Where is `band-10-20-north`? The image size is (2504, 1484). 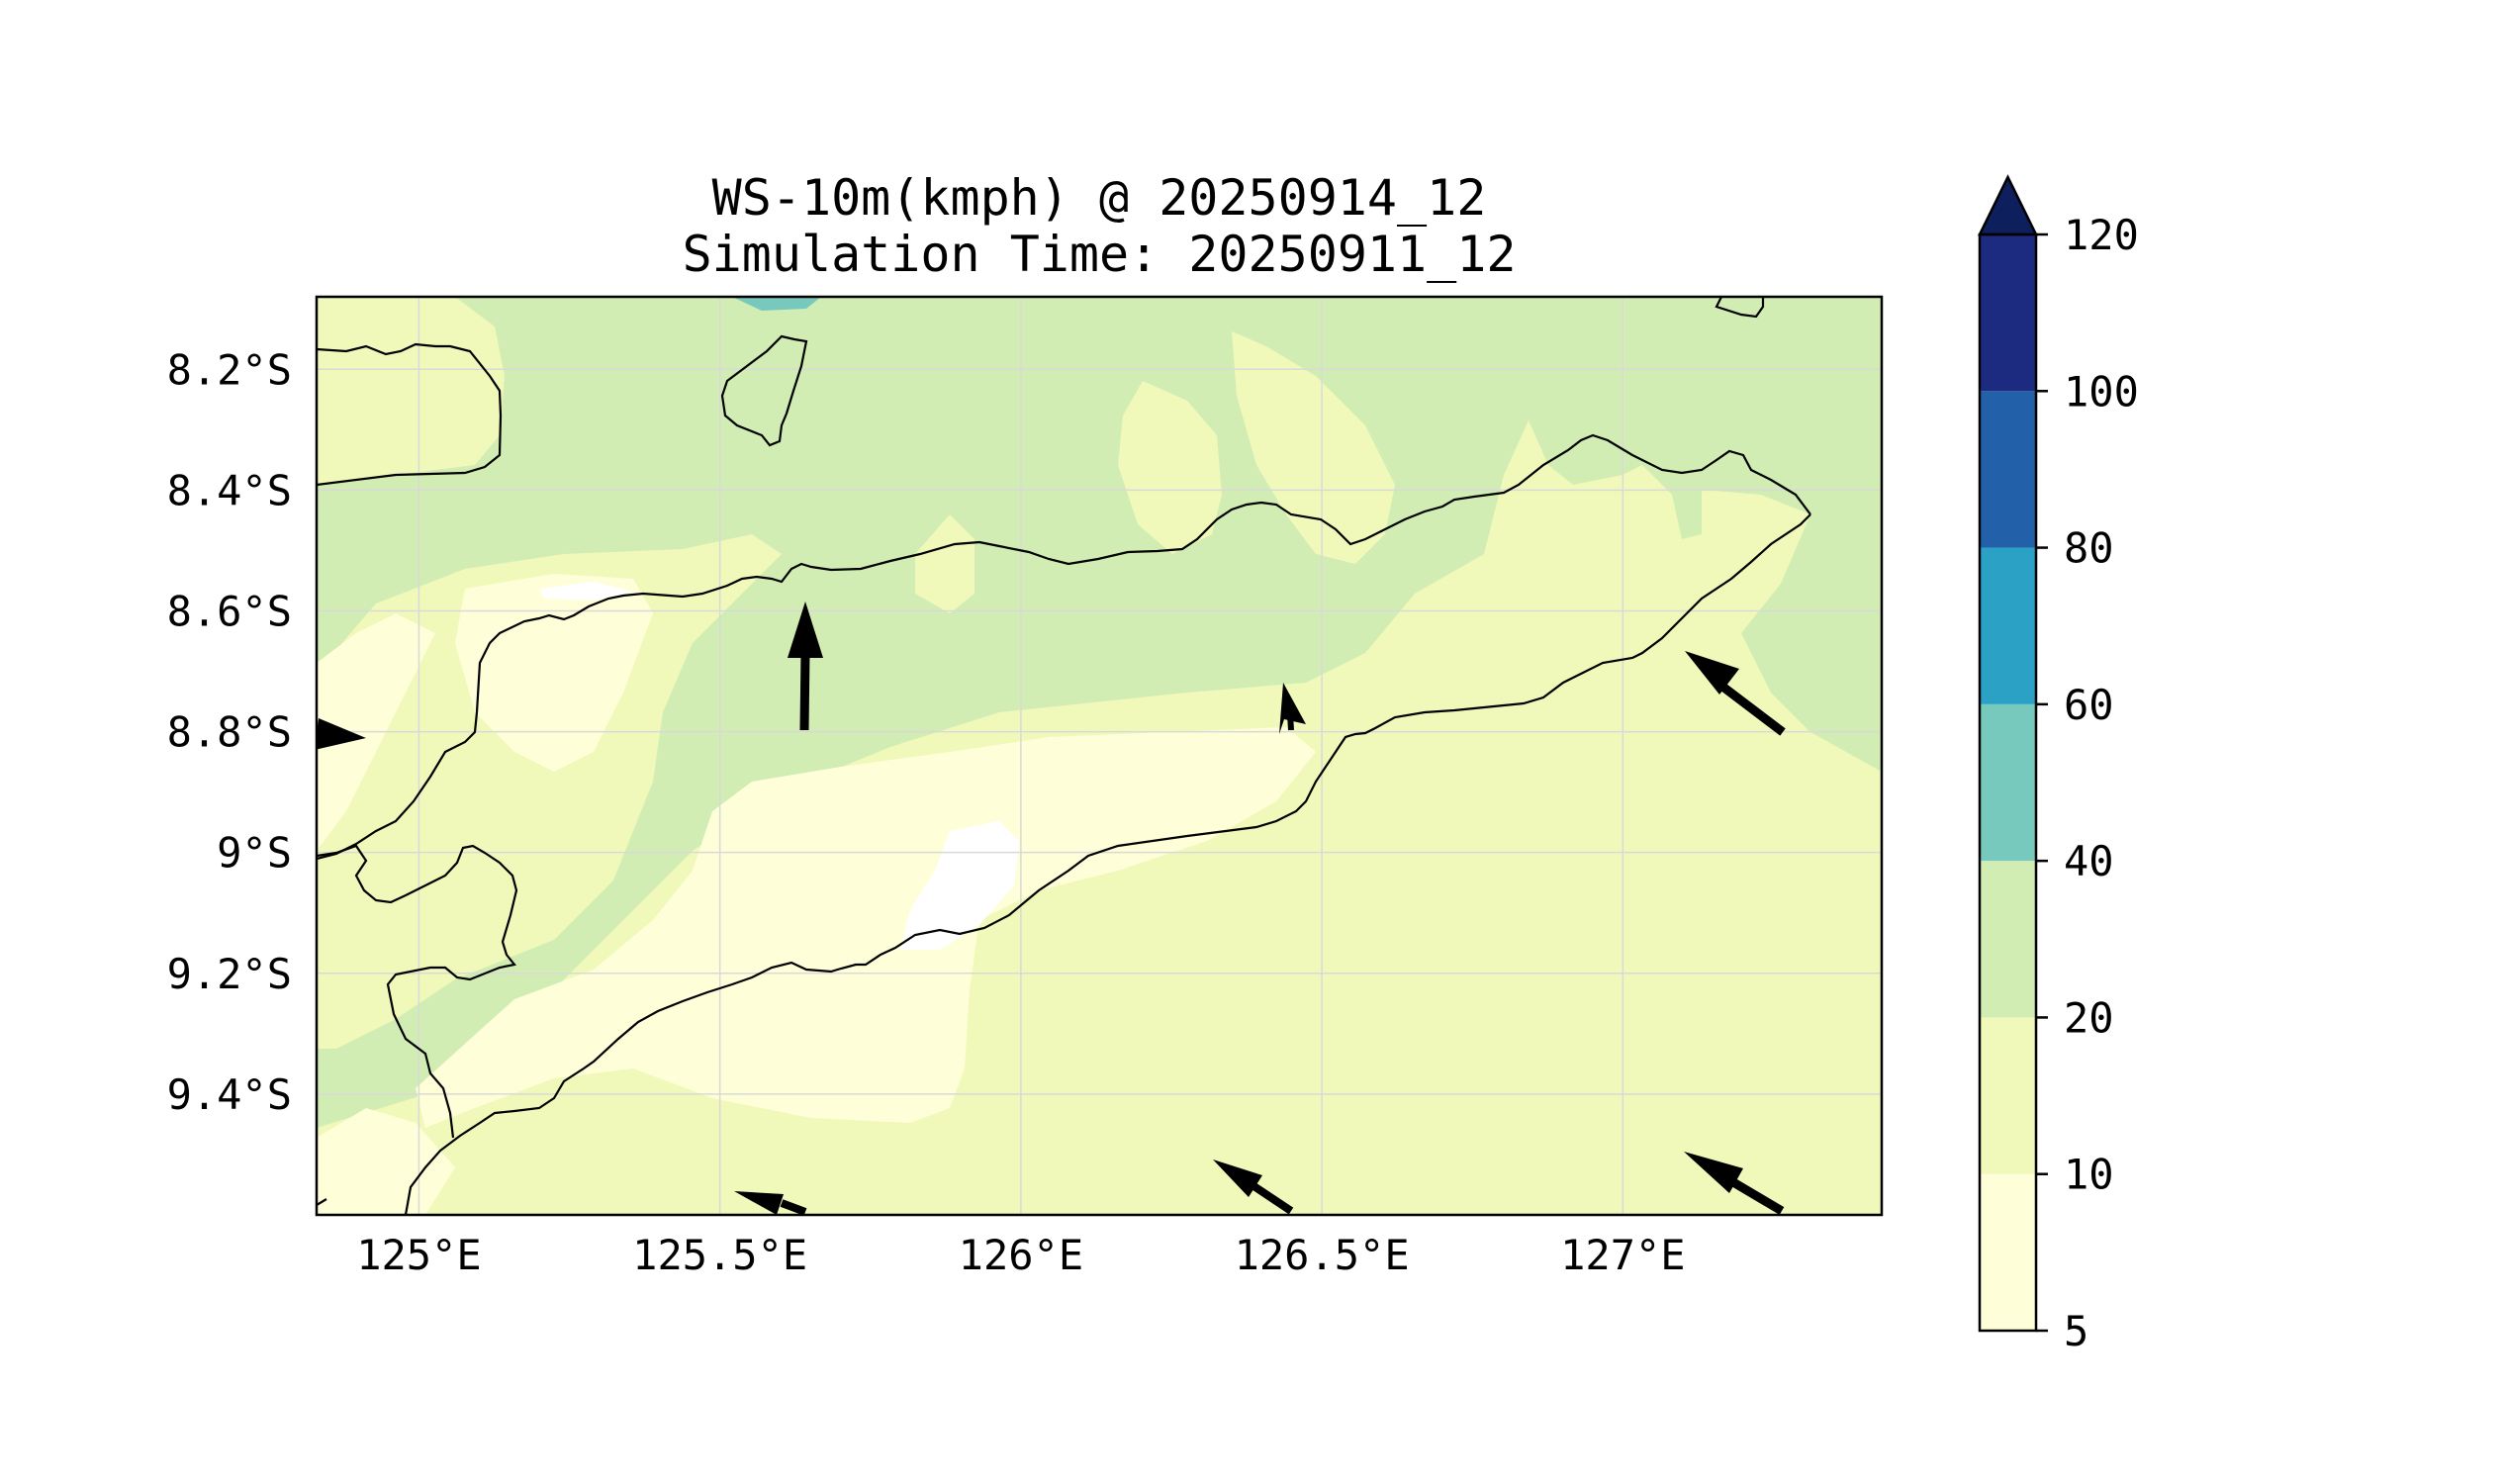 band-10-20-north is located at coordinates (549, 791).